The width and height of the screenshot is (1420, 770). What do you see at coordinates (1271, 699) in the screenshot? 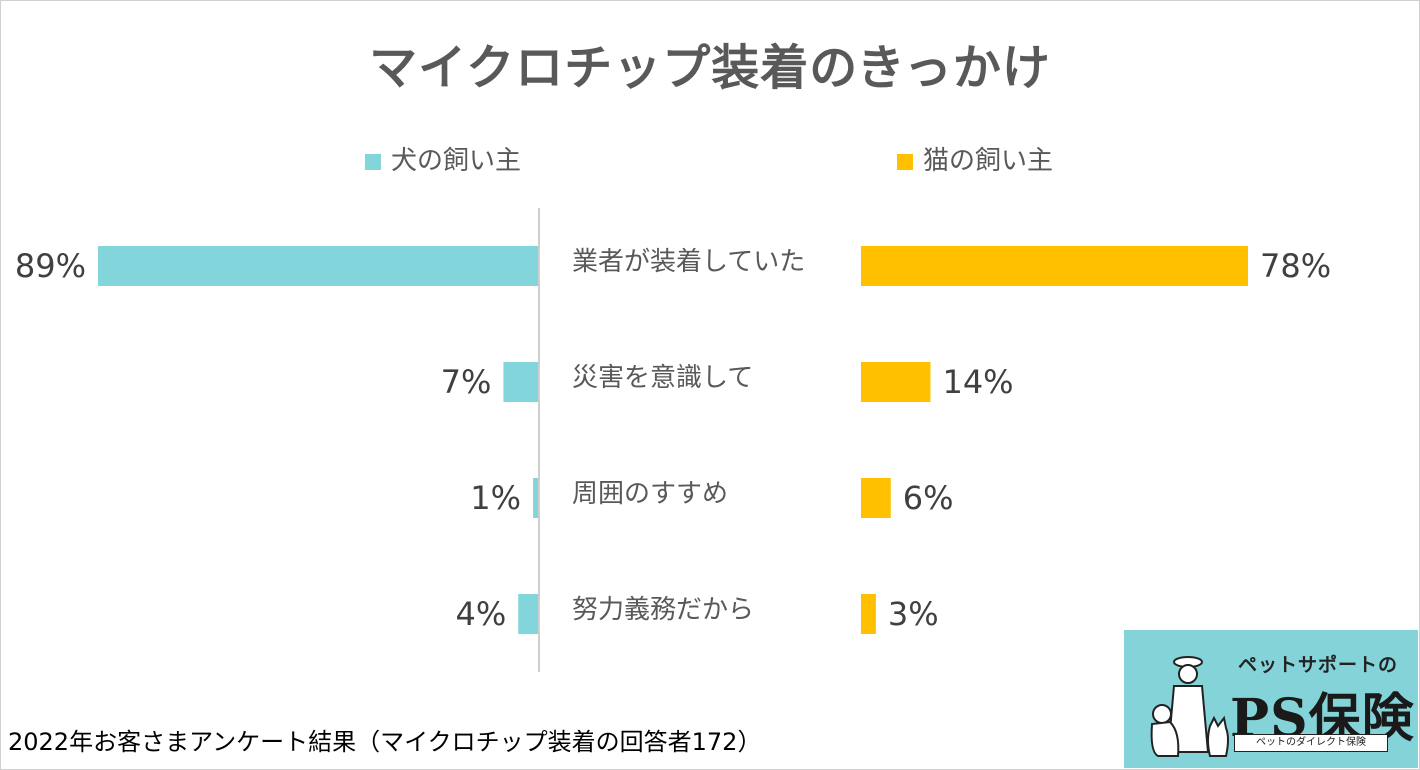
I see `ps-insurance-logo: ペットサポートの PS保険 ペットのダイレクト保険` at bounding box center [1271, 699].